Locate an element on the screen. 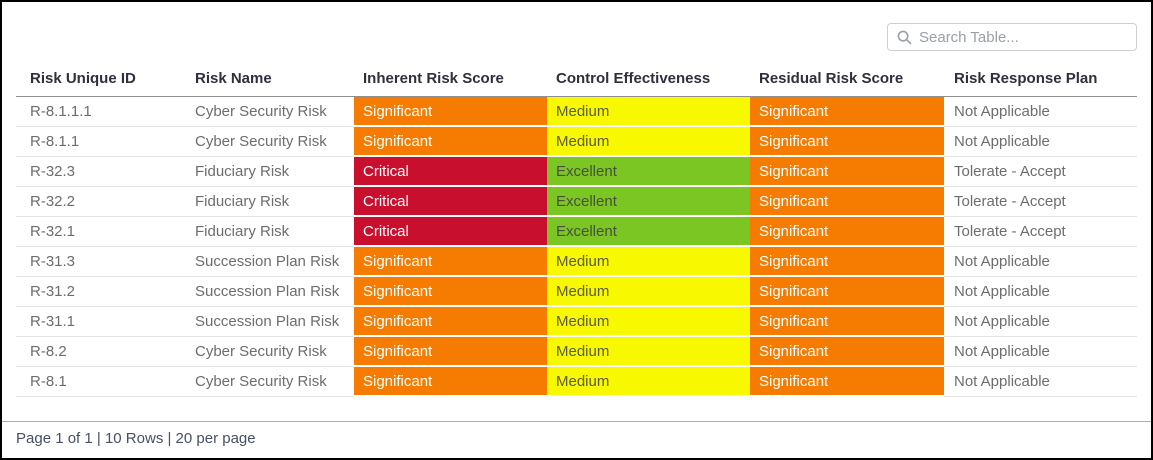  cell-id: R-32.1 is located at coordinates (101, 232).